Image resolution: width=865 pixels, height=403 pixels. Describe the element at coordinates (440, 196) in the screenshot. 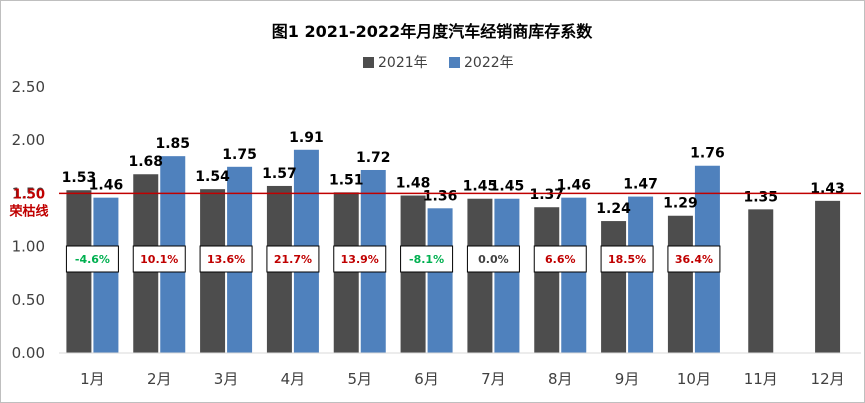

I see `bar-value-label: 1.36` at that location.